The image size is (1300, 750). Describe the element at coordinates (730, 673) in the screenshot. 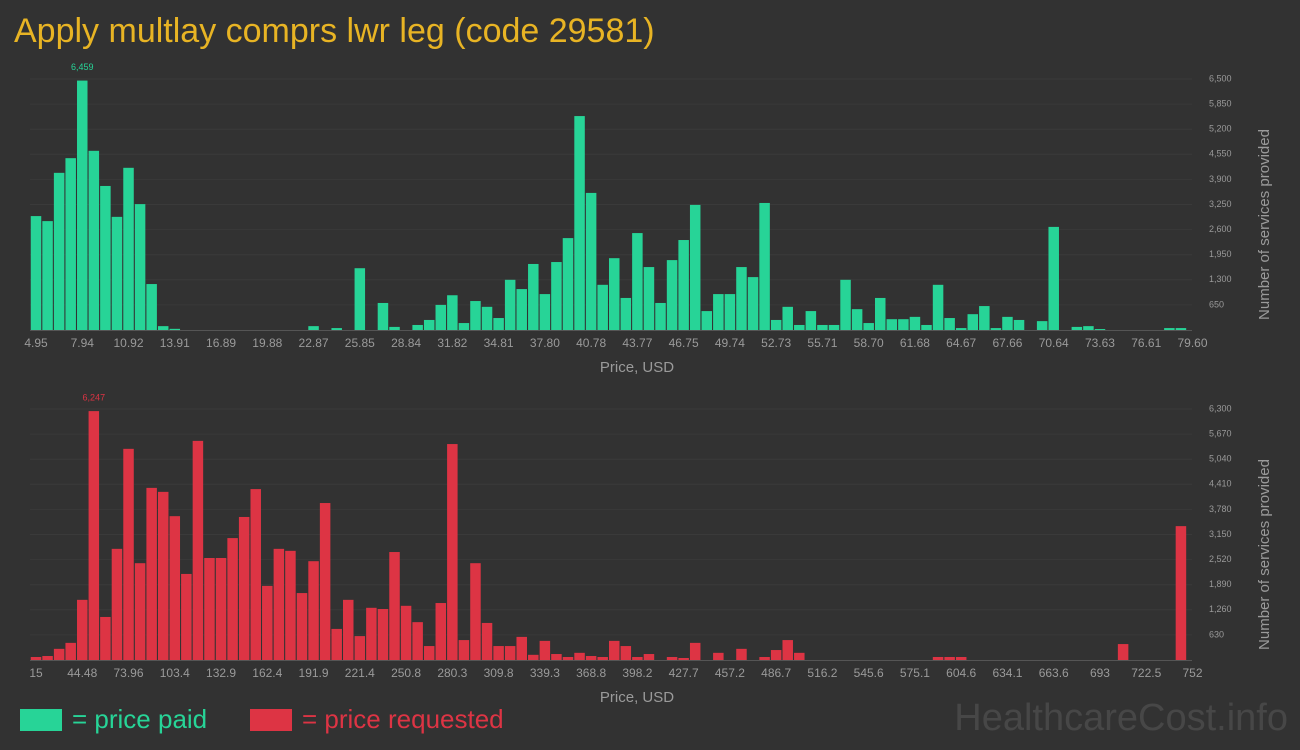

I see `x-tick-label: 457.2` at that location.